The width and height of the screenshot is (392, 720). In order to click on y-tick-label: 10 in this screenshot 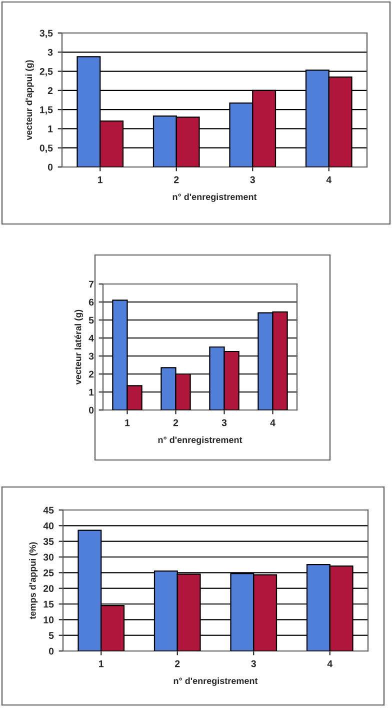, I will do `click(49, 620)`.